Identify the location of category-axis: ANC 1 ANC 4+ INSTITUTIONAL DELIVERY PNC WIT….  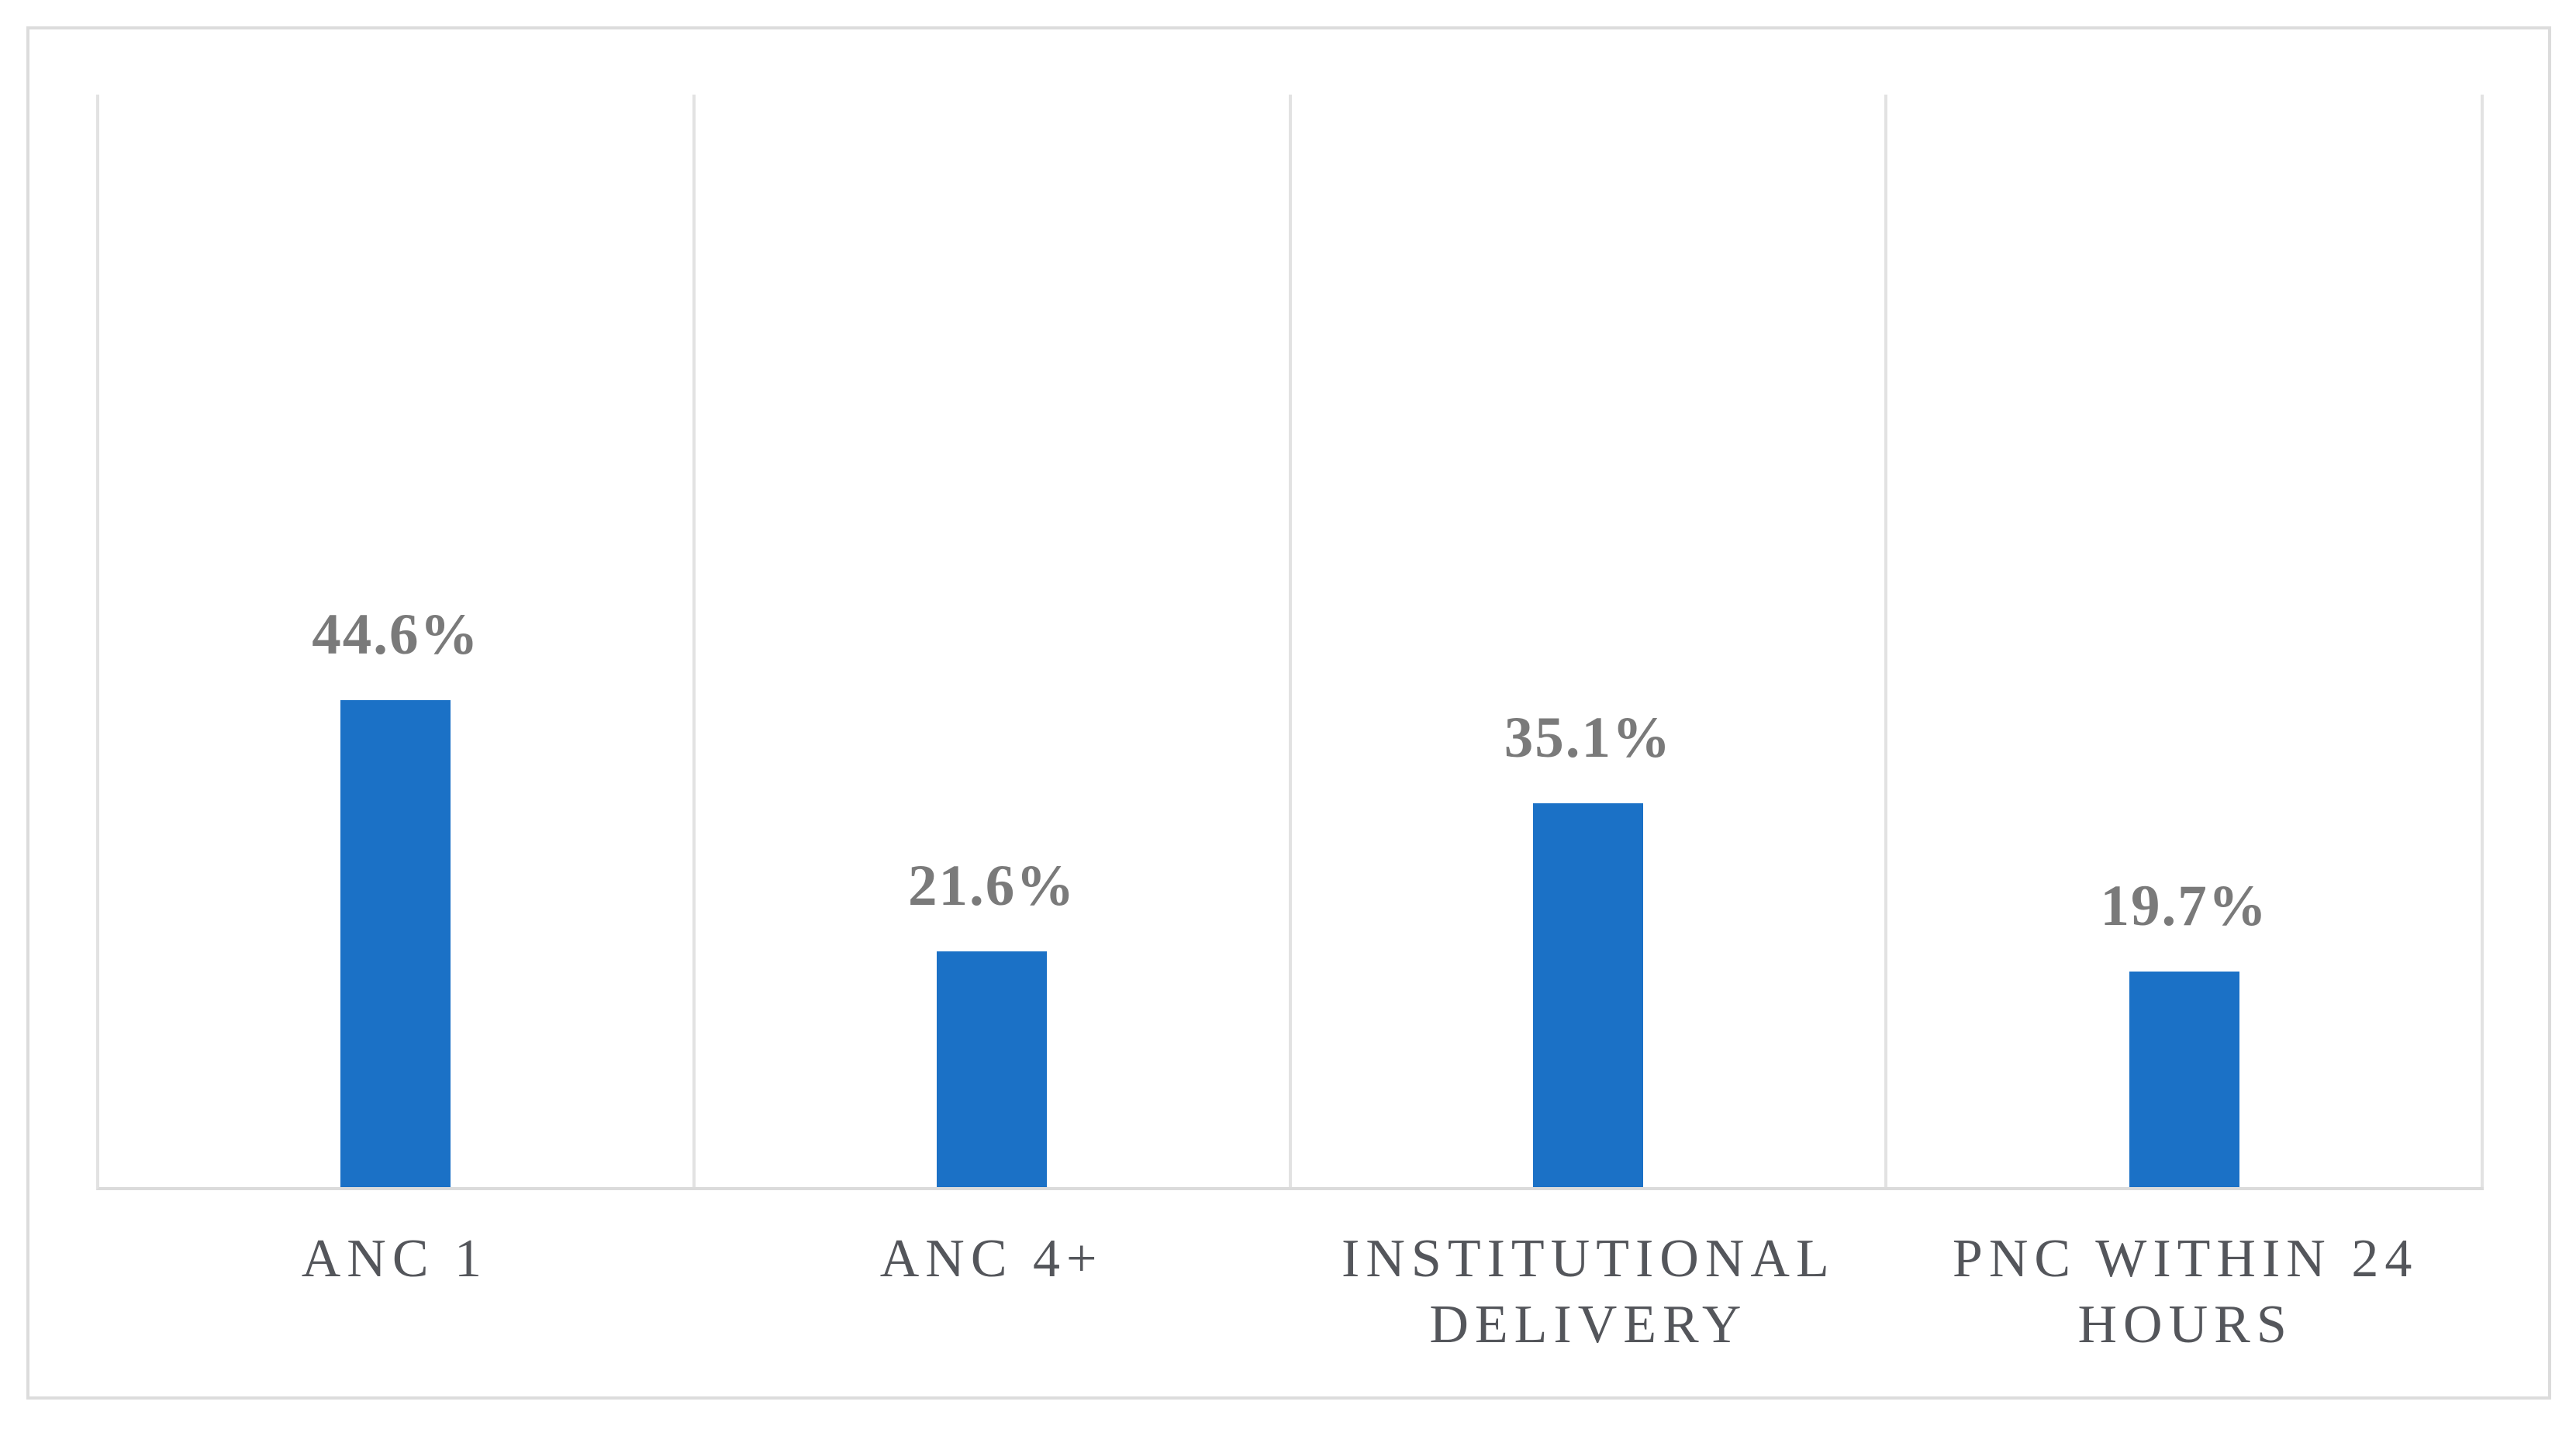
(1290, 1292).